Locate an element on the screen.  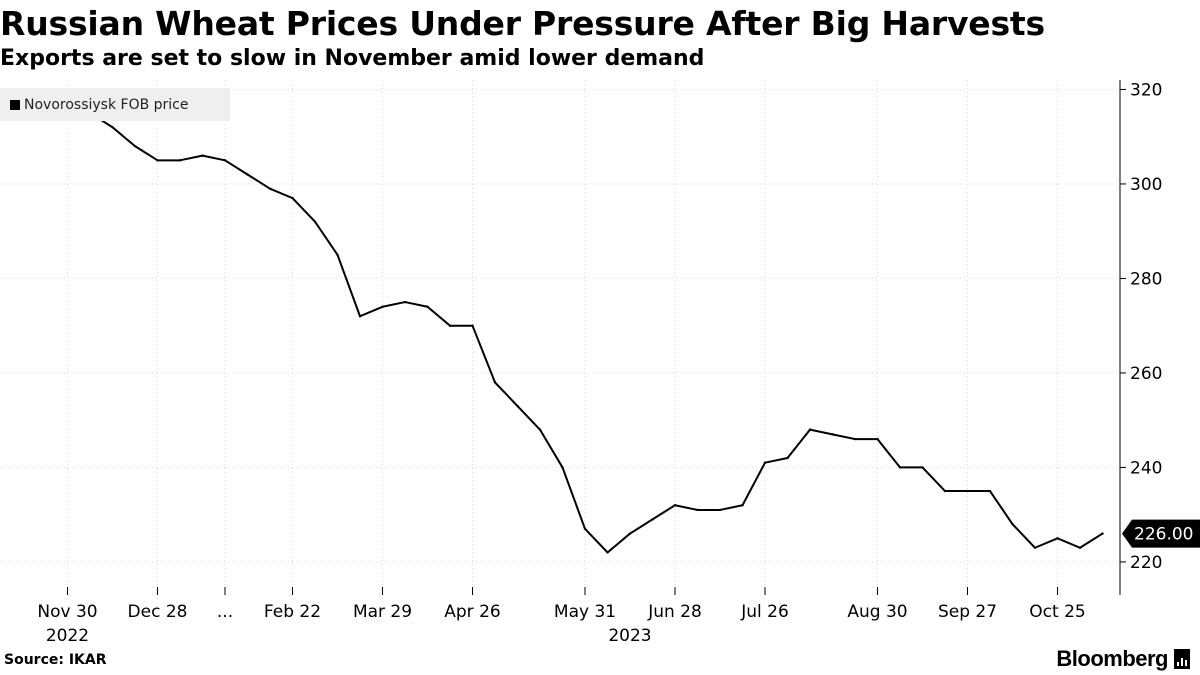
y-tick-label: 220 is located at coordinates (1146, 563).